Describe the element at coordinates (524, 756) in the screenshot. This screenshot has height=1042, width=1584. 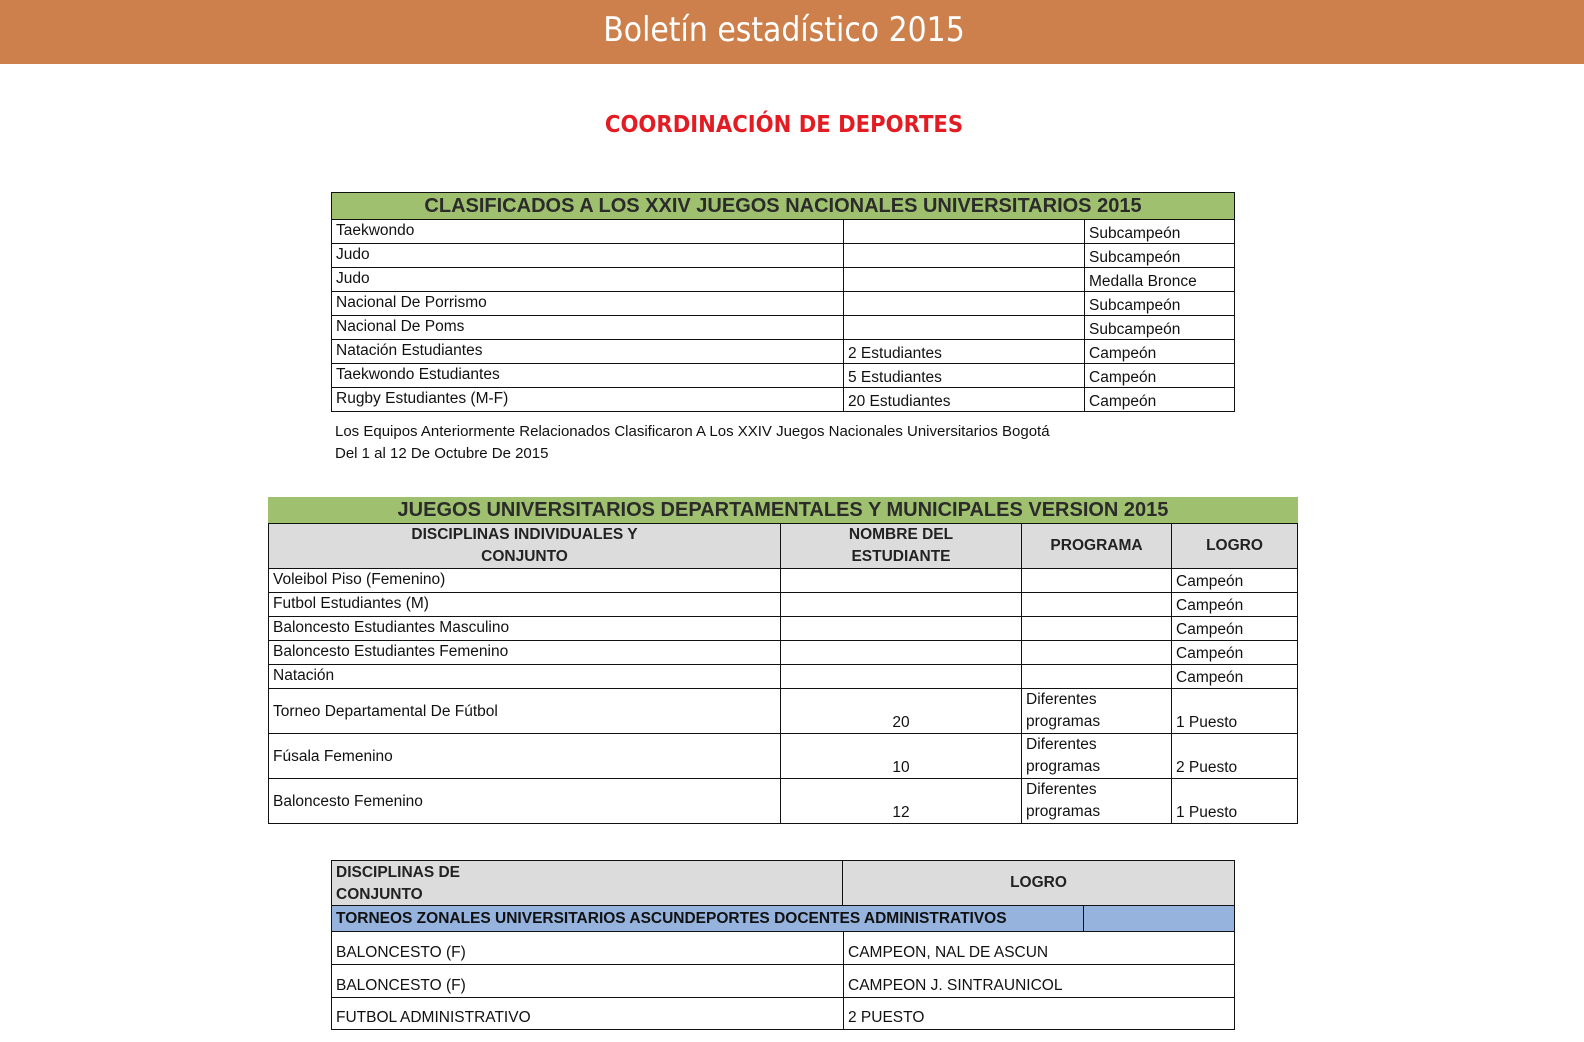
I see `table-cell: Fúsala Femenino` at that location.